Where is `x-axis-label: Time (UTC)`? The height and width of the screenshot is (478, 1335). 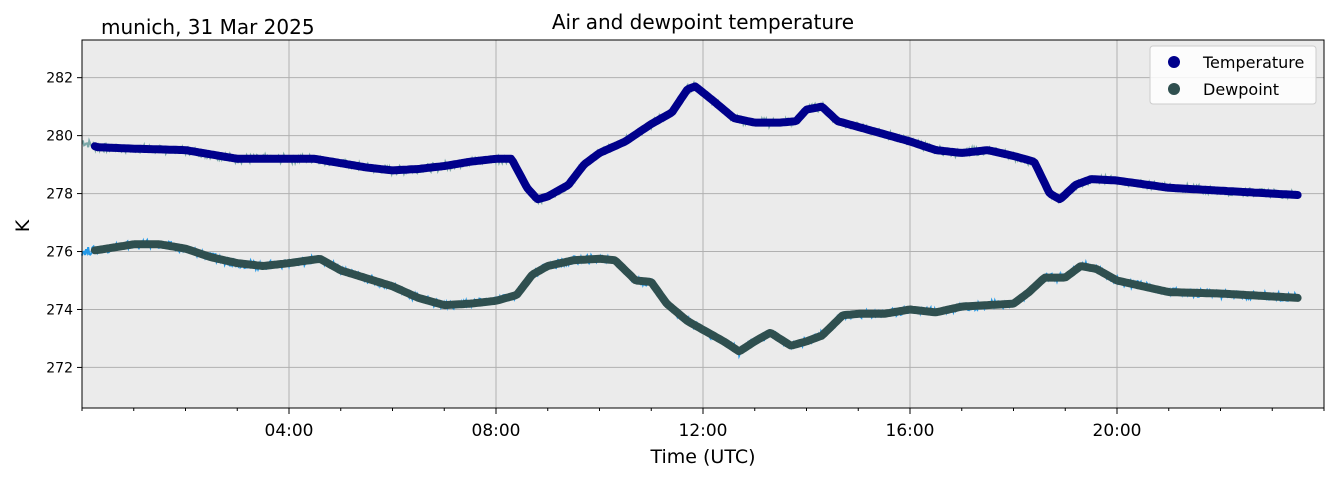
x-axis-label: Time (UTC) is located at coordinates (702, 457).